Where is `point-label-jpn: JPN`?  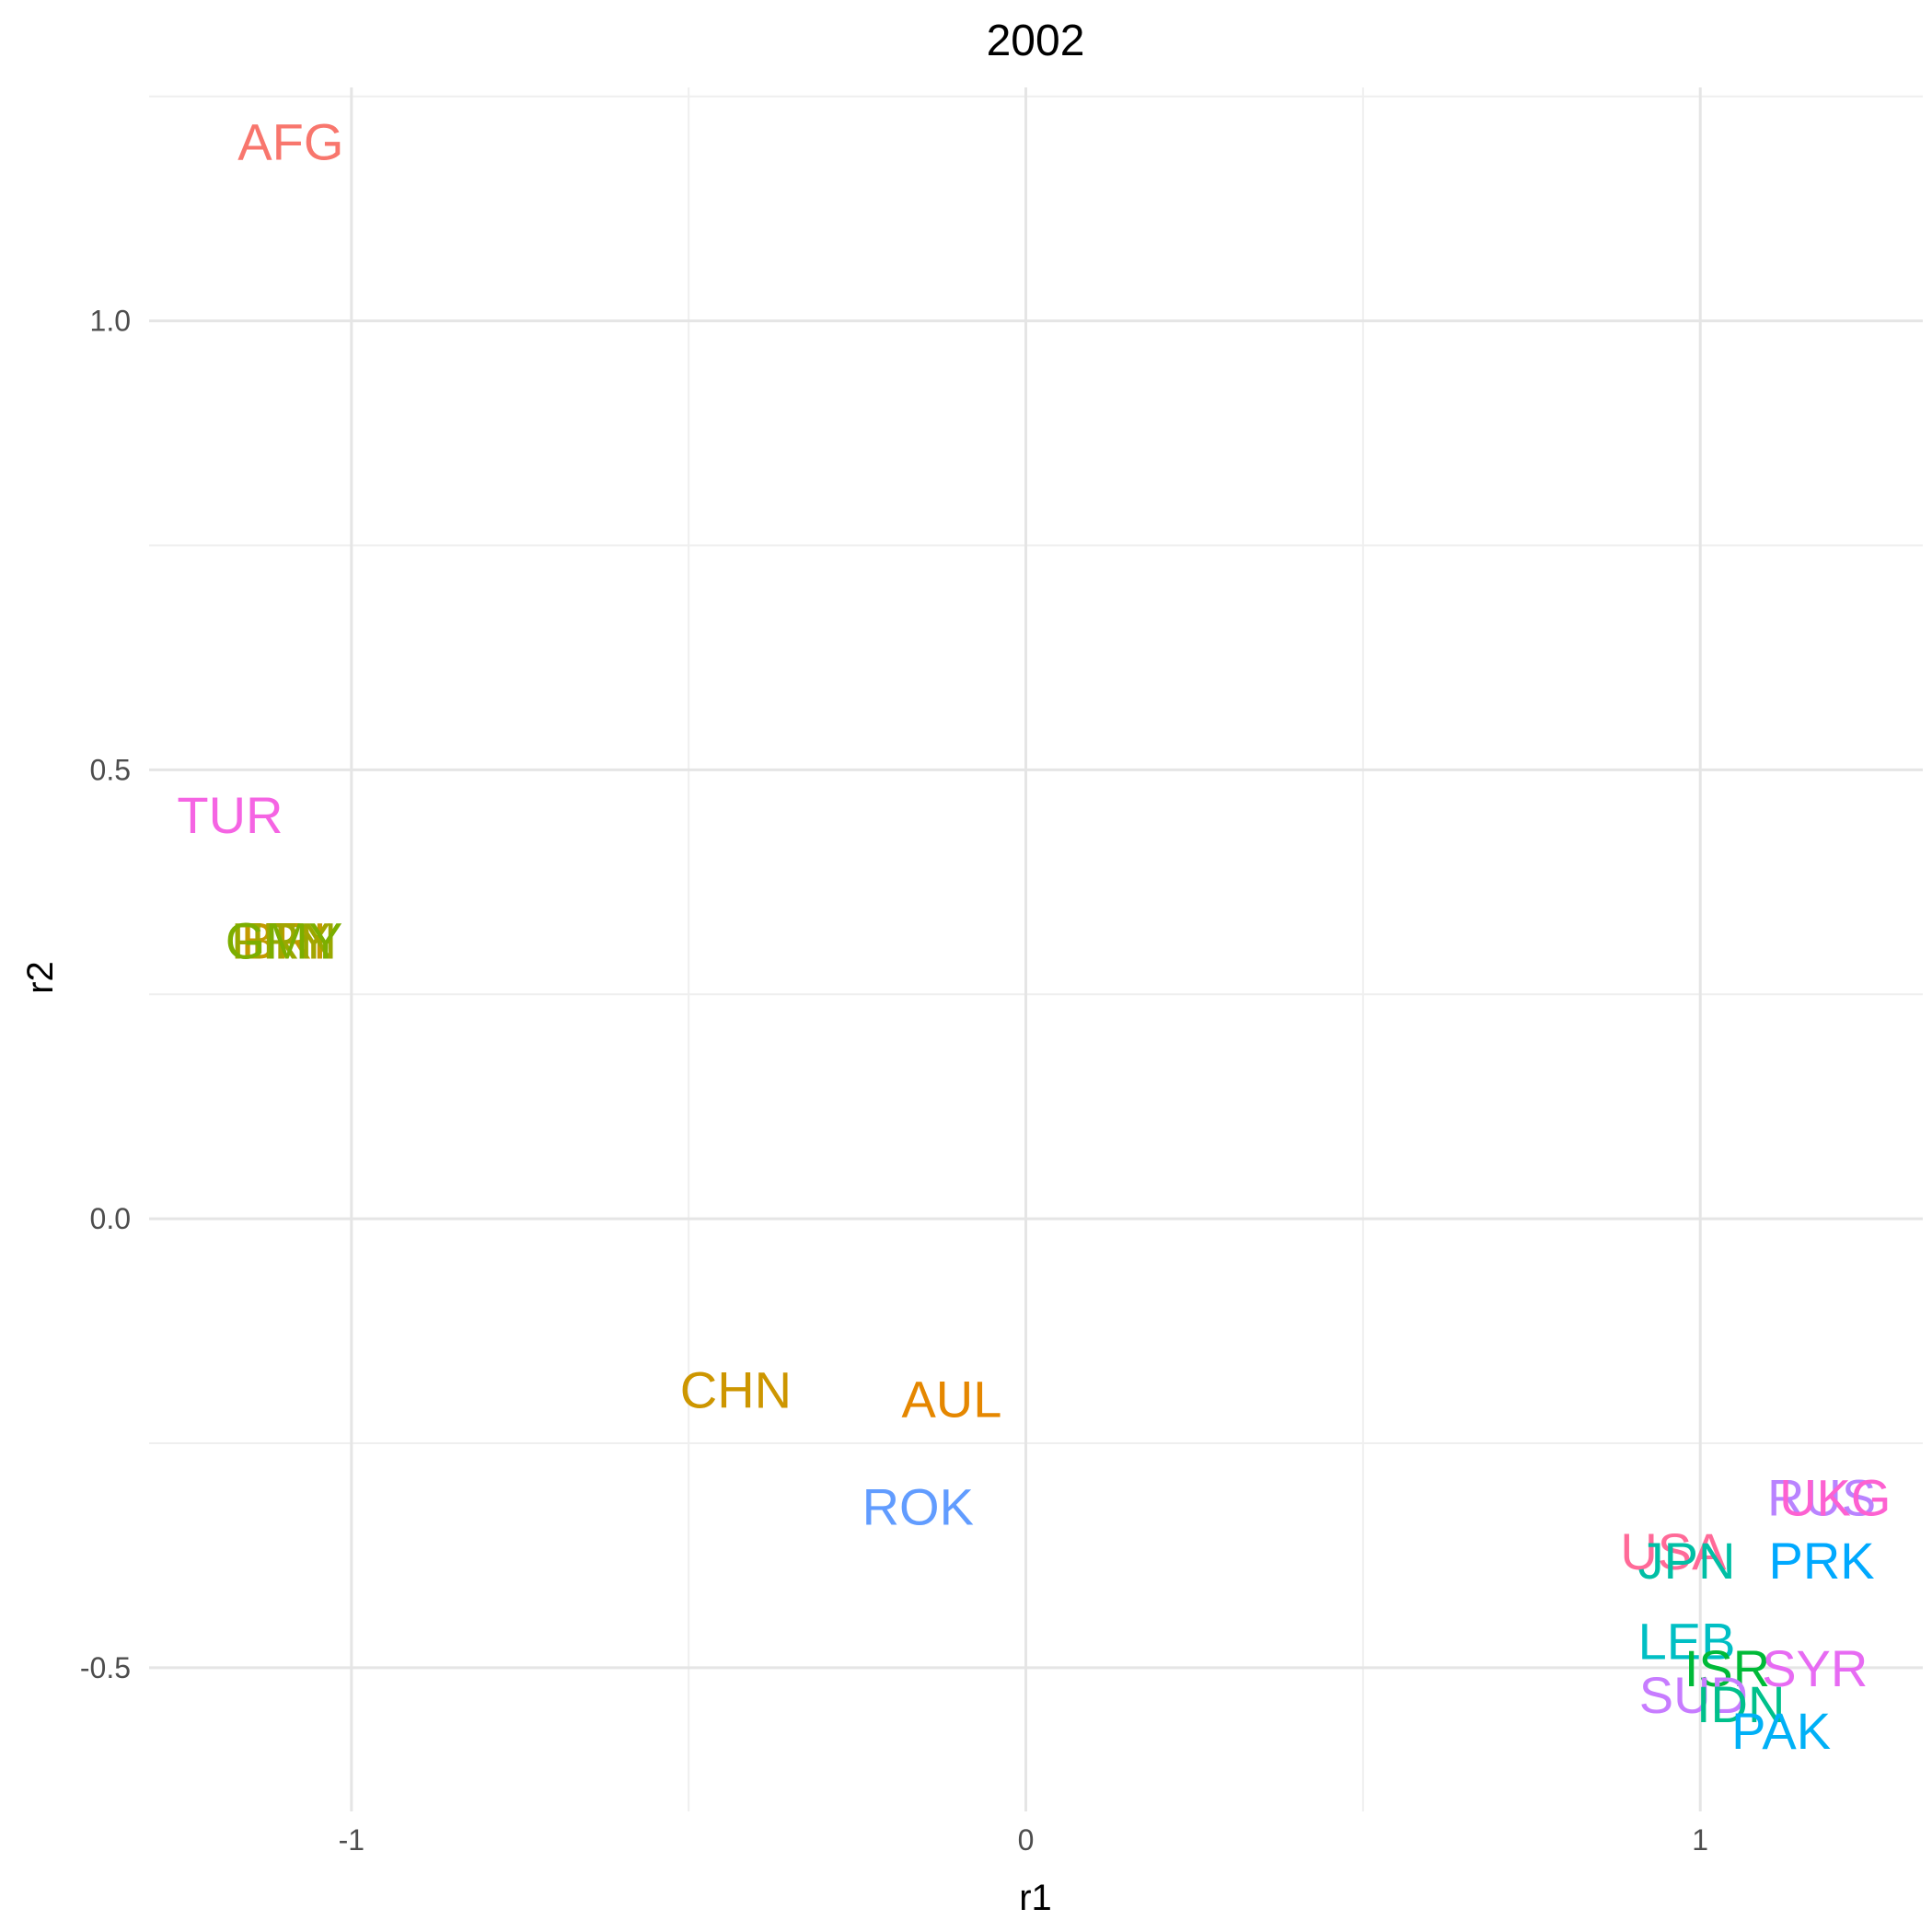 point-label-jpn: JPN is located at coordinates (1687, 1561).